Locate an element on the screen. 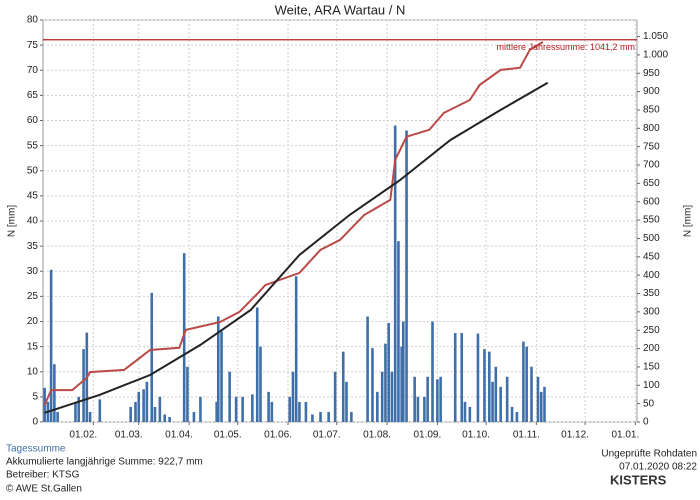  y-tick-label: 50 is located at coordinates (33, 170).